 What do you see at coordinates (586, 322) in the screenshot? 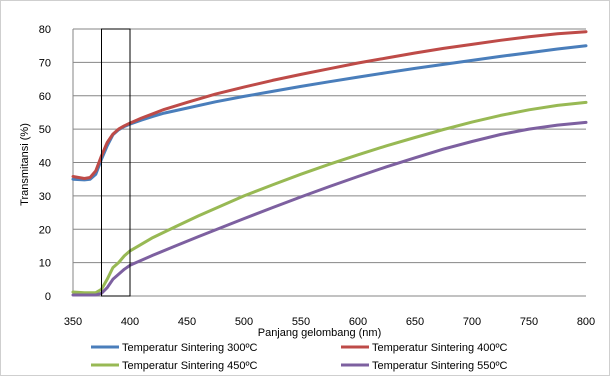
I see `x-tick-label: 800` at bounding box center [586, 322].